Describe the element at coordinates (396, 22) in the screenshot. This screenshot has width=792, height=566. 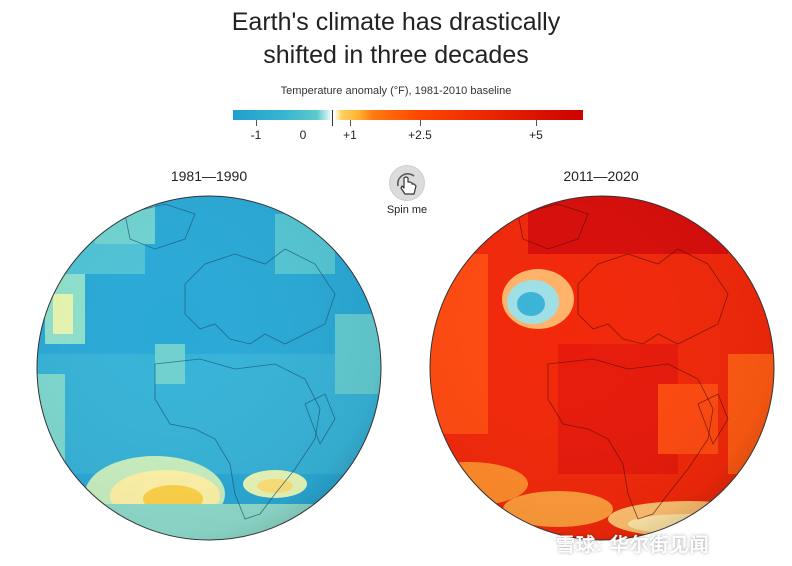
I see `title-line-1: Earth's climate has drastically` at that location.